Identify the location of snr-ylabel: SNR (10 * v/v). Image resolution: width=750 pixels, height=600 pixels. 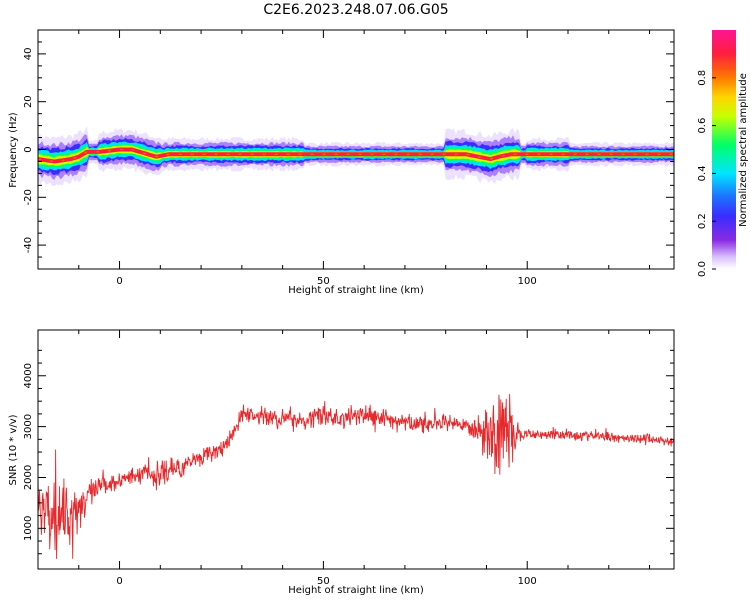
(13, 449).